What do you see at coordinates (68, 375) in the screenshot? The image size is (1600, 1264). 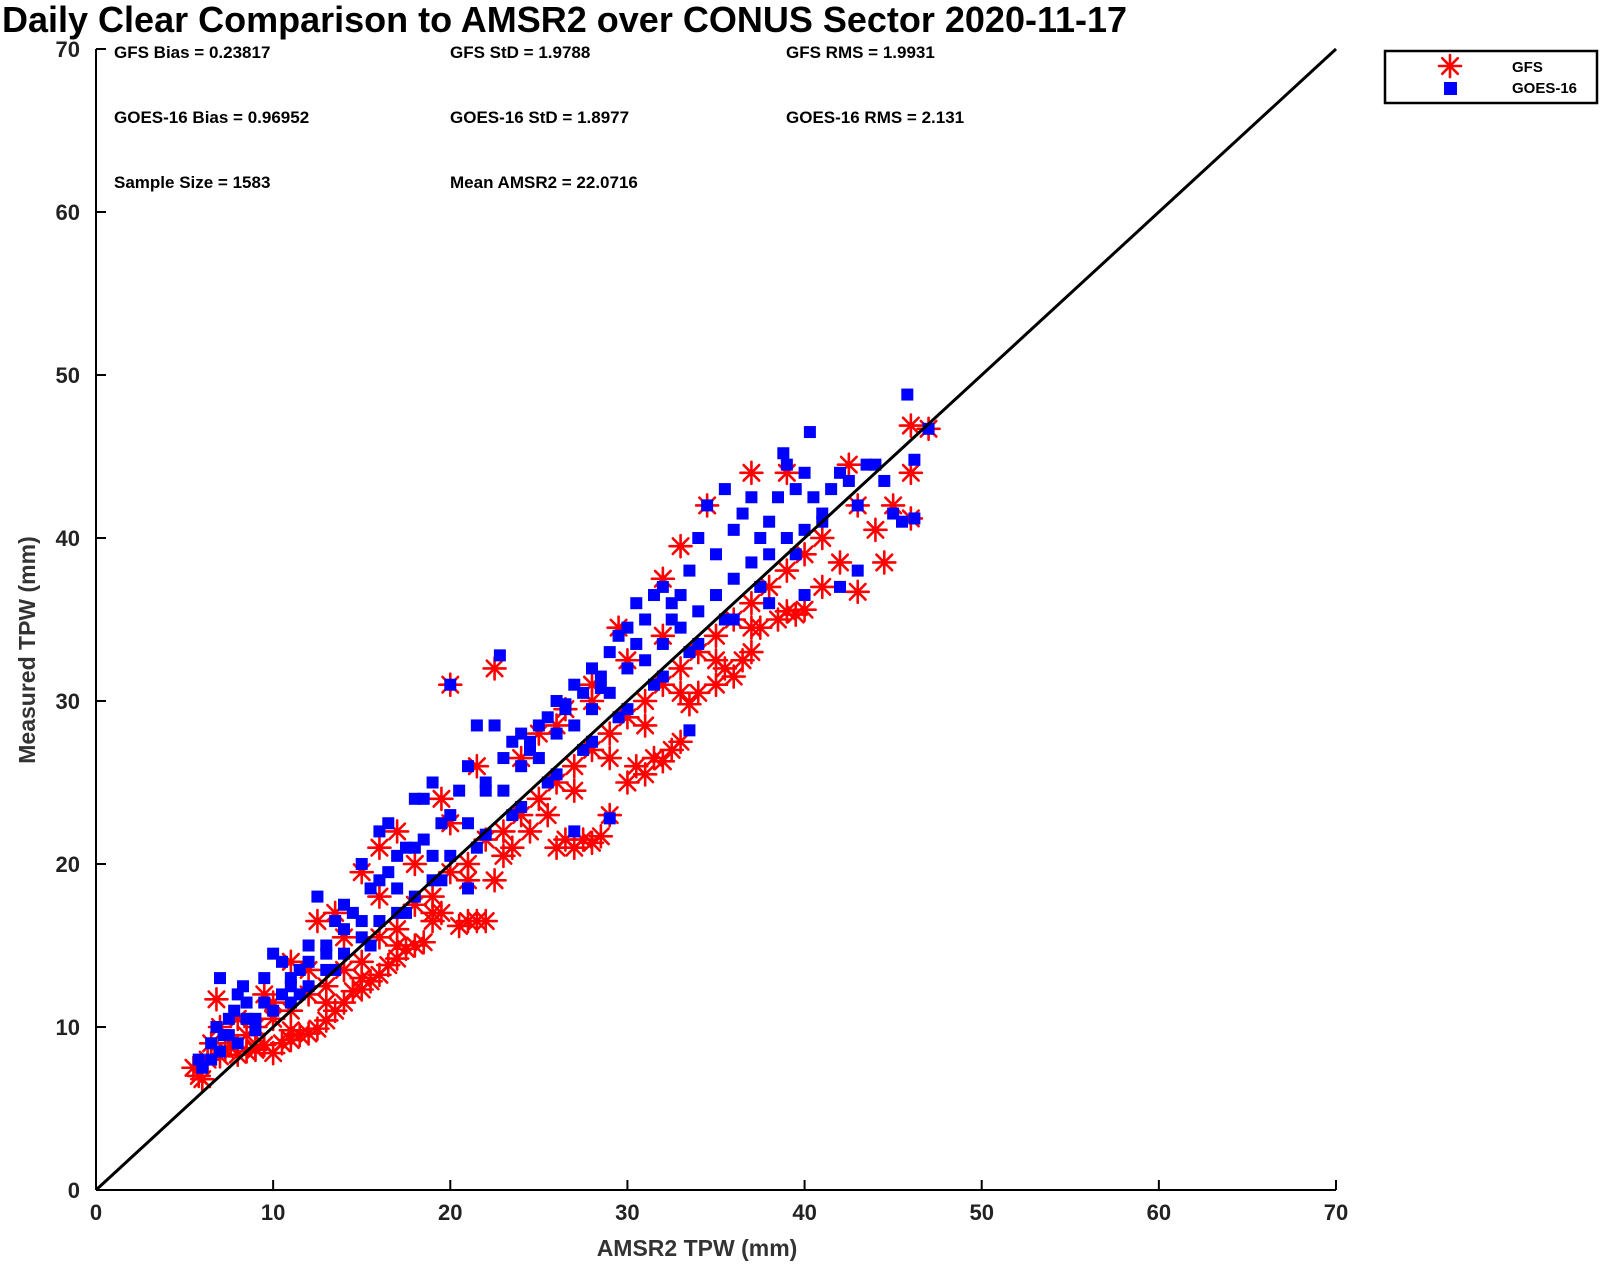 I see `y-tick-label: 50` at bounding box center [68, 375].